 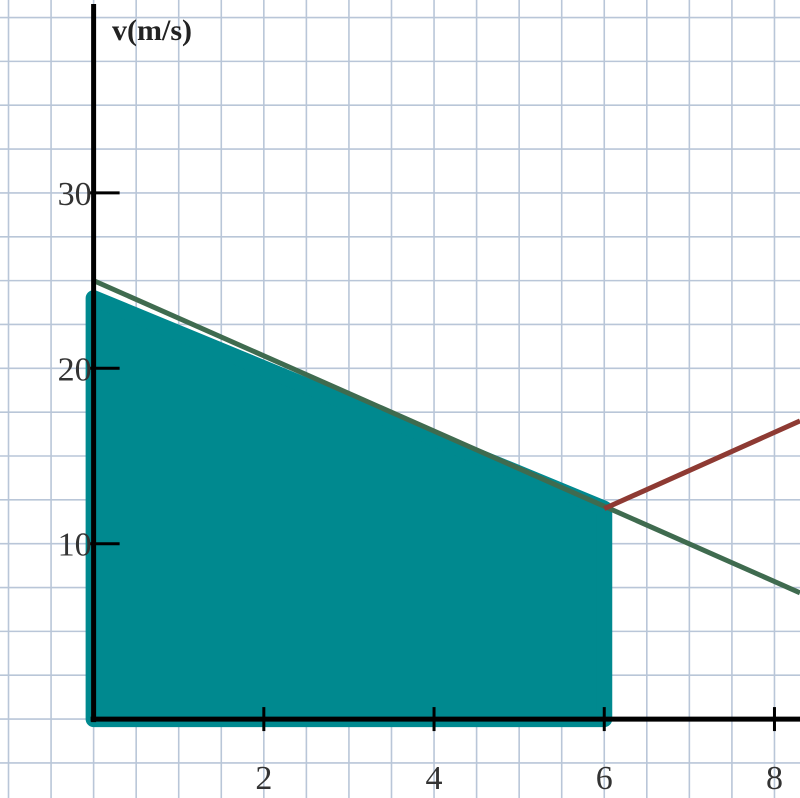 What do you see at coordinates (152, 30) in the screenshot?
I see `y-axis-title: v(m/s)` at bounding box center [152, 30].